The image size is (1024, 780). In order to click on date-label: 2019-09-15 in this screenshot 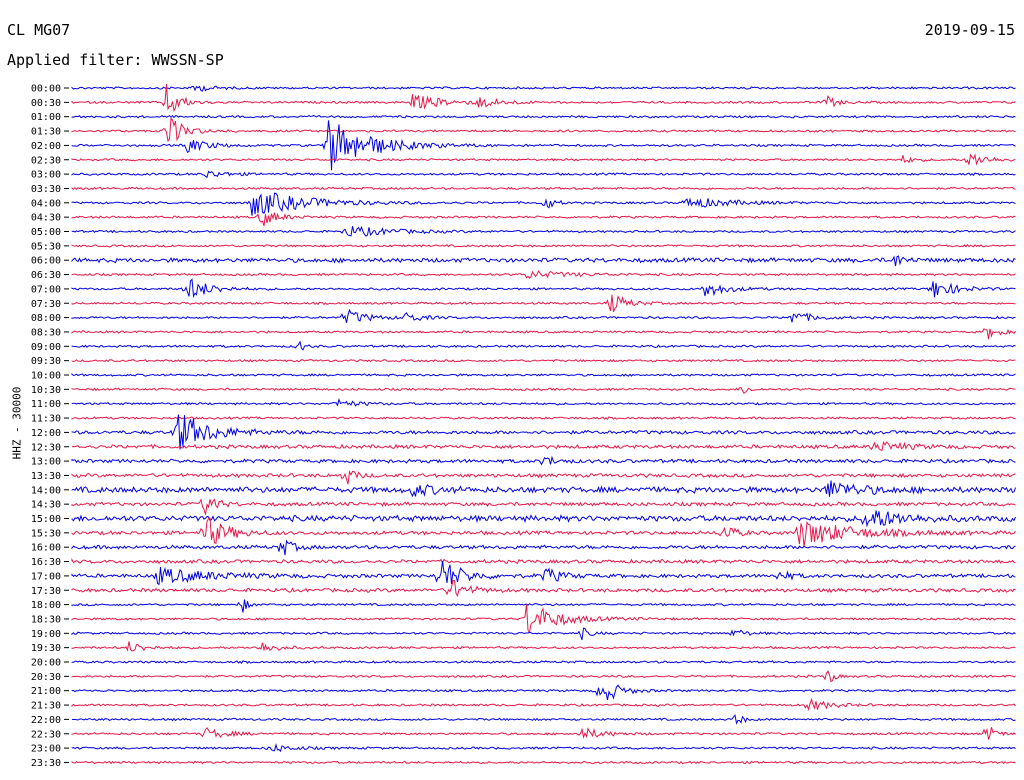, I will do `click(969, 30)`.